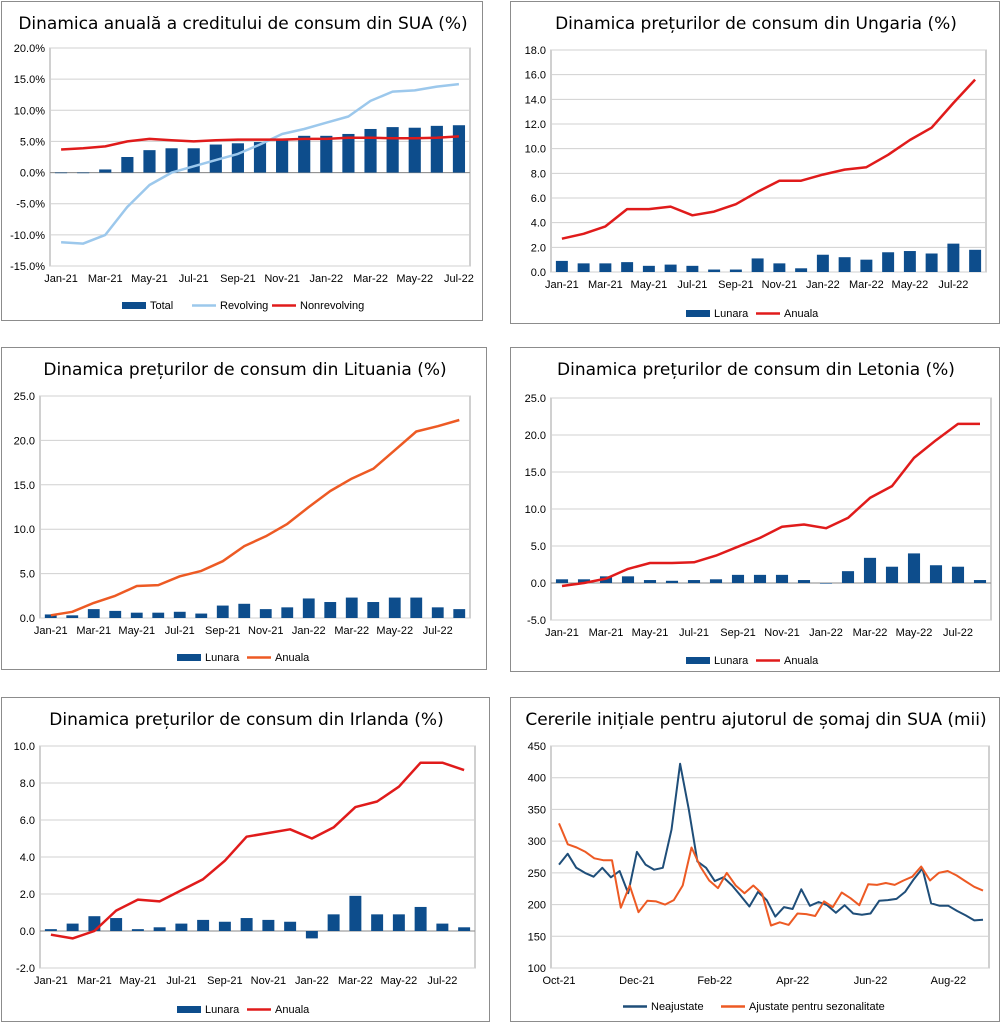  I want to click on y-tick-label: 100, so click(537, 969).